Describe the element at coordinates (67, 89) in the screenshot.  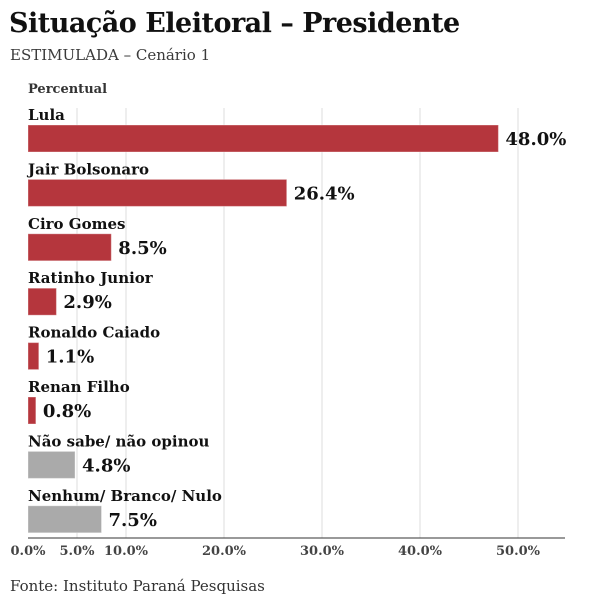
I see `y-axis-label: Percentual` at that location.